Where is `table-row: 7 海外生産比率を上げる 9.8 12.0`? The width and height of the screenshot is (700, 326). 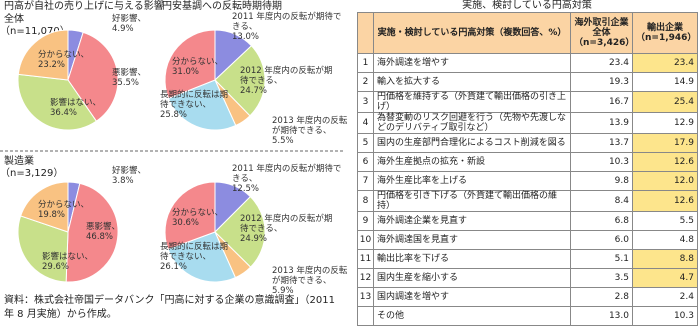 table-row: 7 海外生産比率を上げる 9.8 12.0 is located at coordinates (527, 181).